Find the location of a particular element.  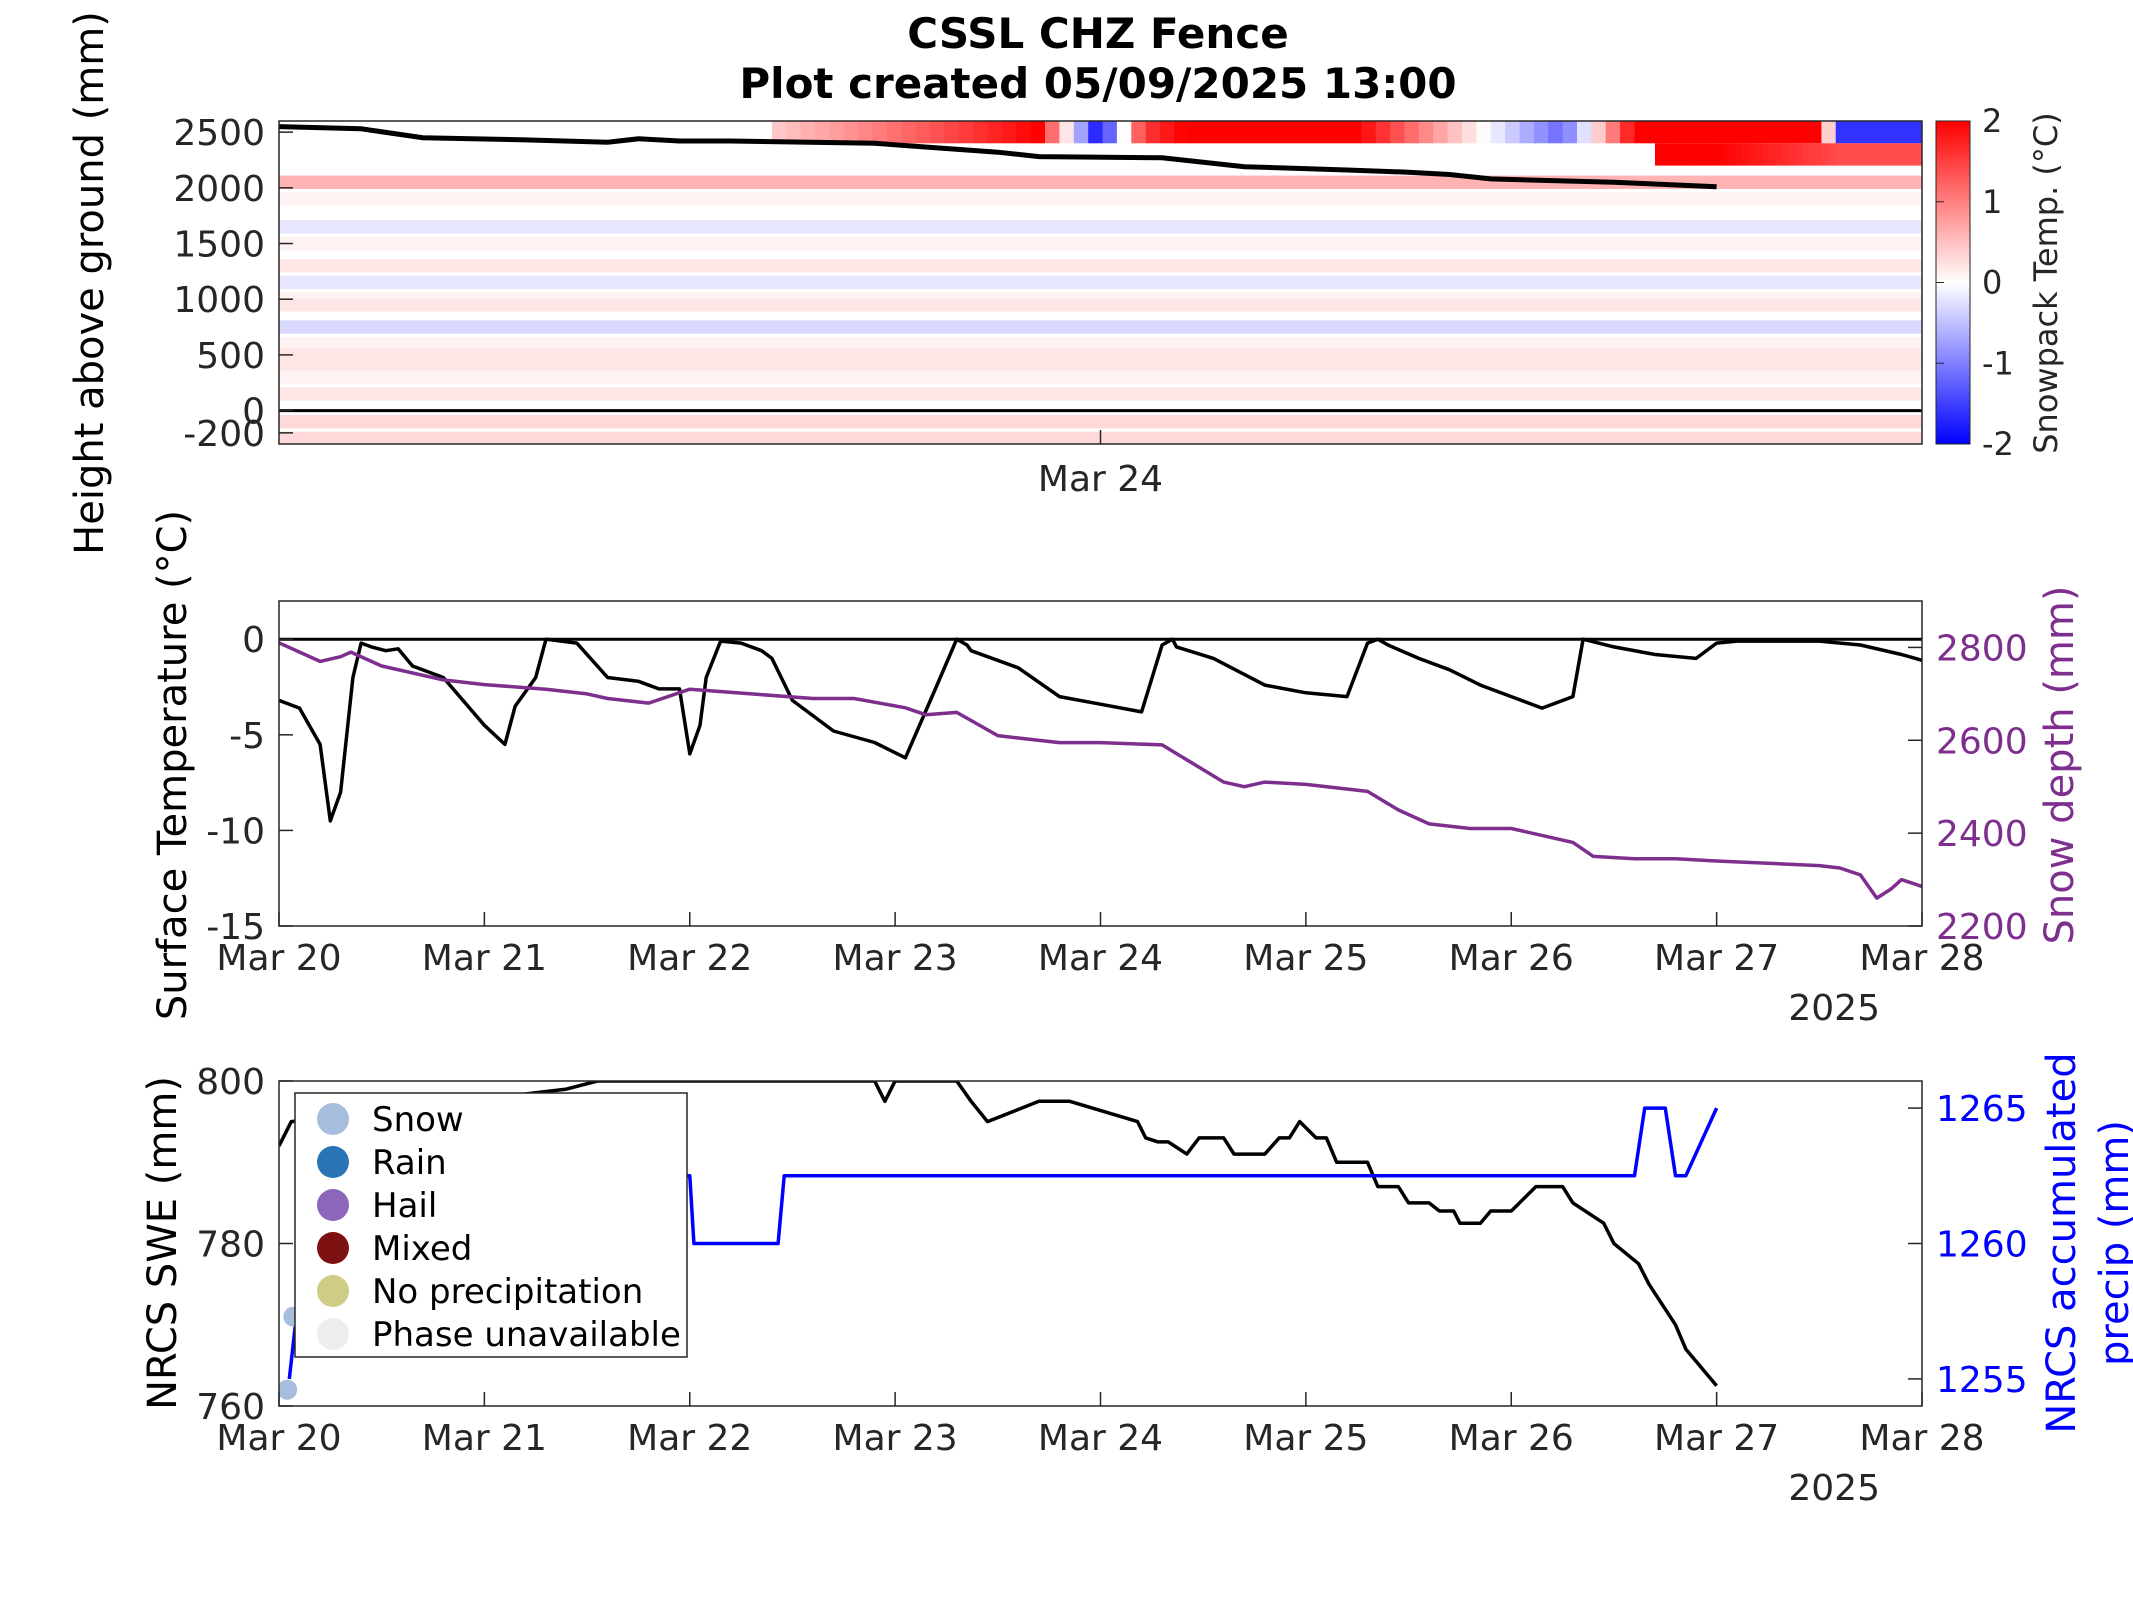

height-tick-label: 1500 is located at coordinates (219, 245).